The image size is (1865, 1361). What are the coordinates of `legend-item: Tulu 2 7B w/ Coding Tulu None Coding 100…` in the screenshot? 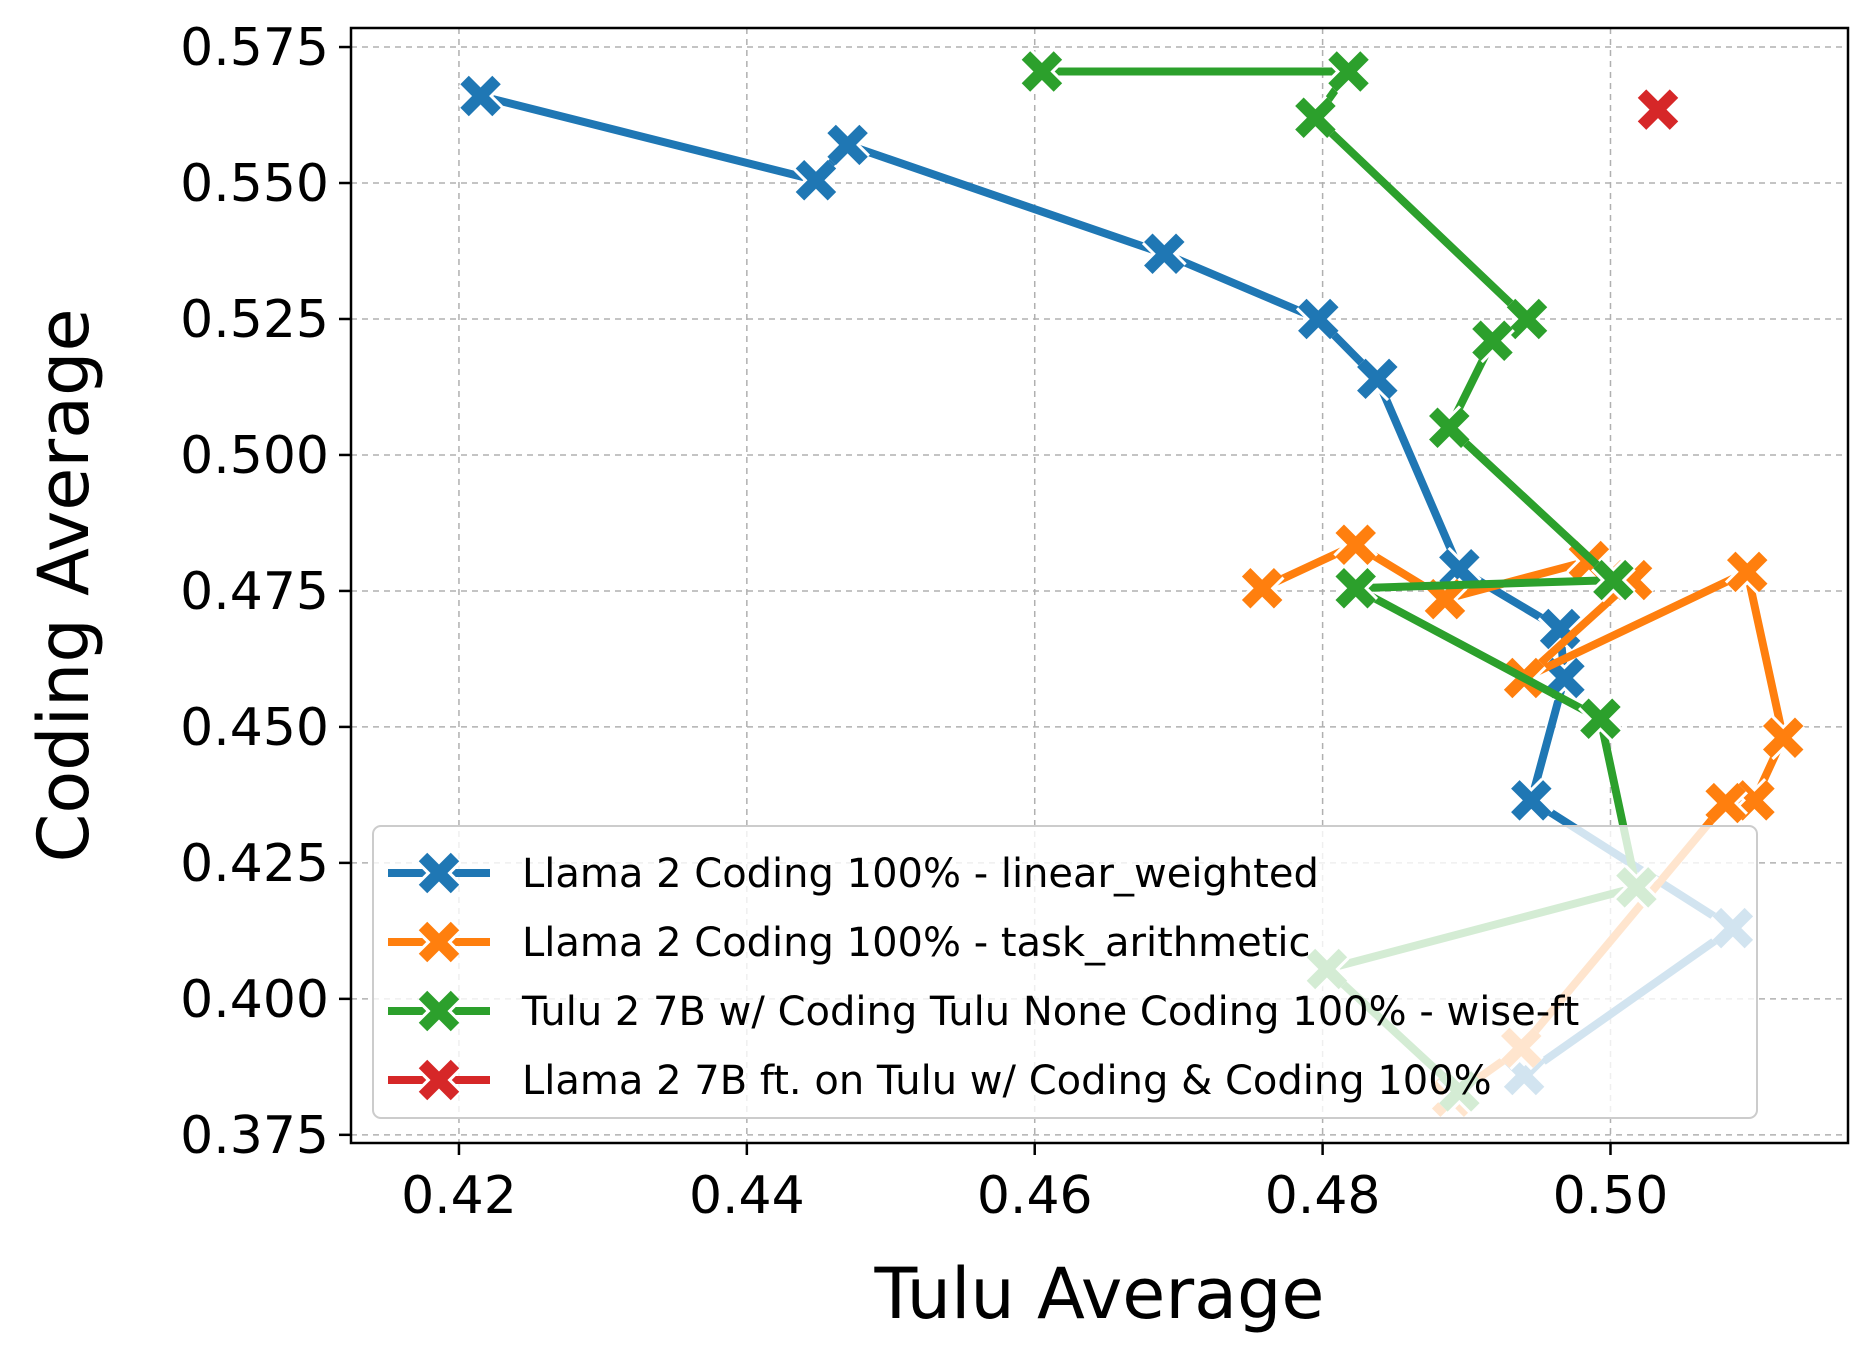 It's located at (983, 1011).